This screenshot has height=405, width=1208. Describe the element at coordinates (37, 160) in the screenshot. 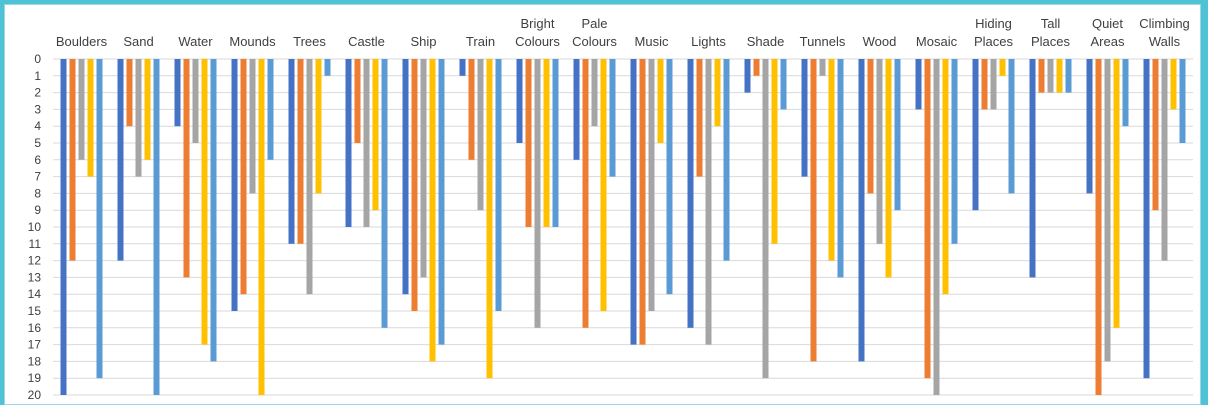

I see `y-tick-label: 6` at that location.